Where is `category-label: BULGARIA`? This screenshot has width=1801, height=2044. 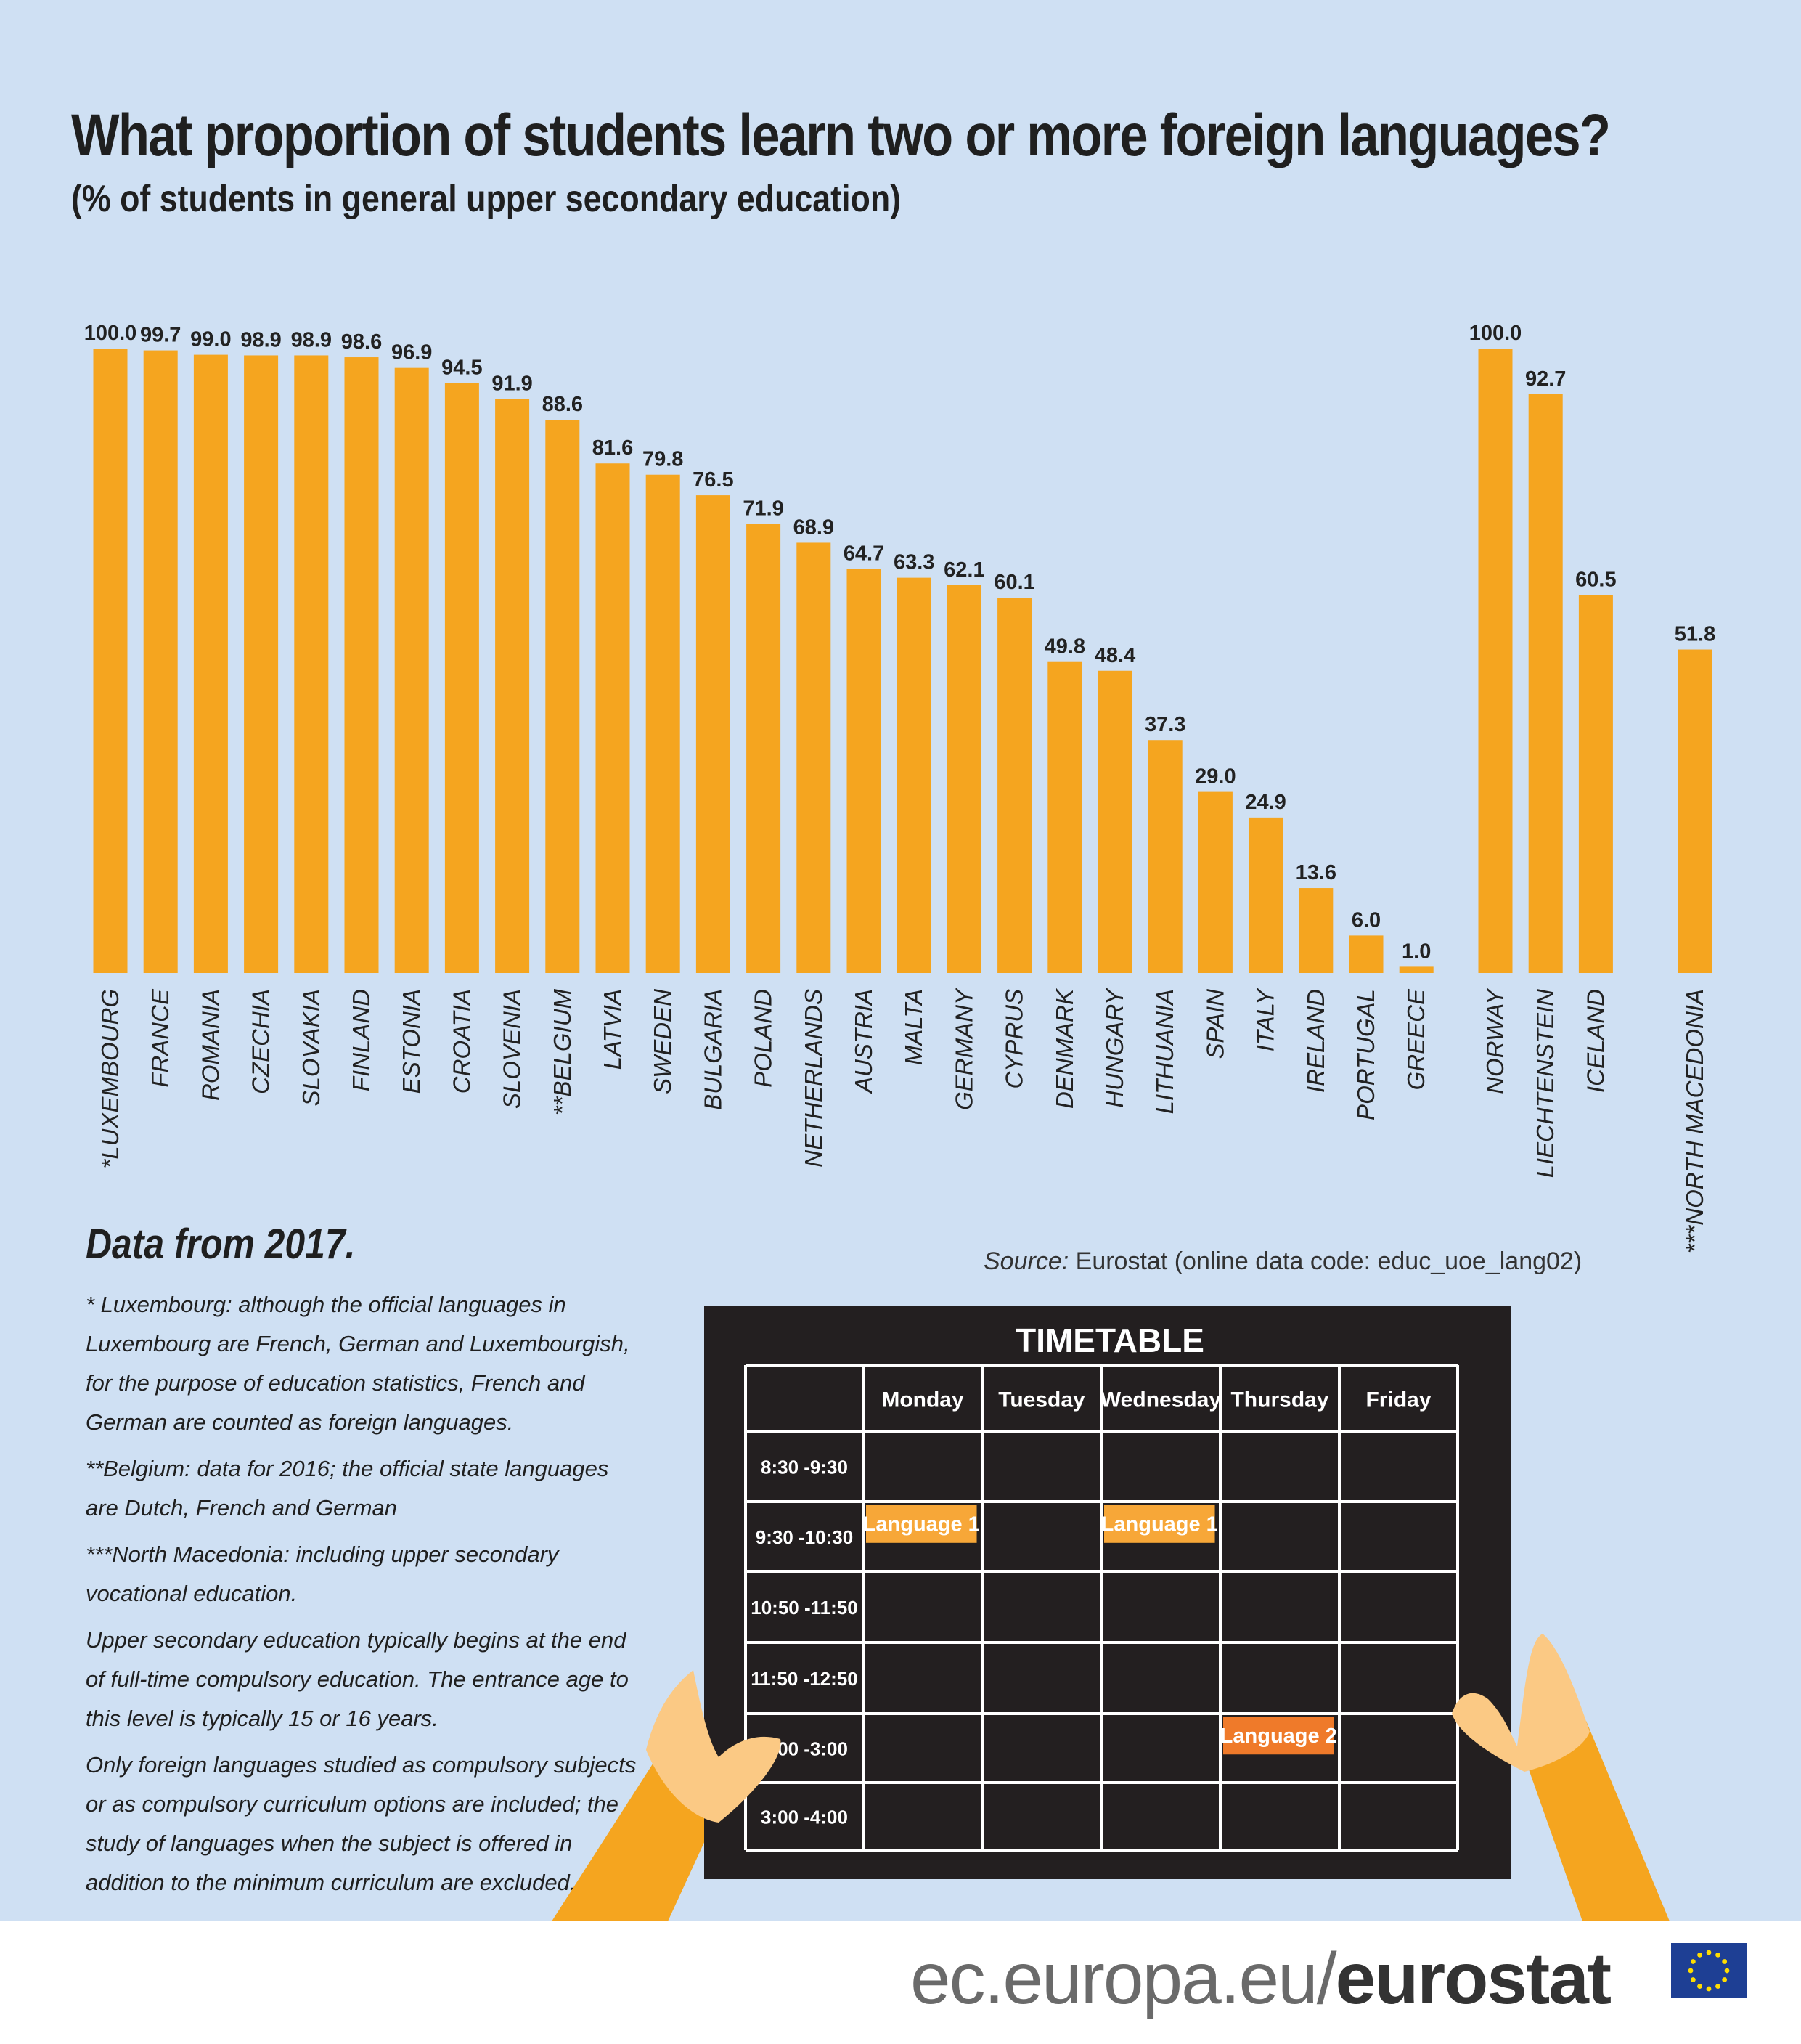 category-label: BULGARIA is located at coordinates (713, 1049).